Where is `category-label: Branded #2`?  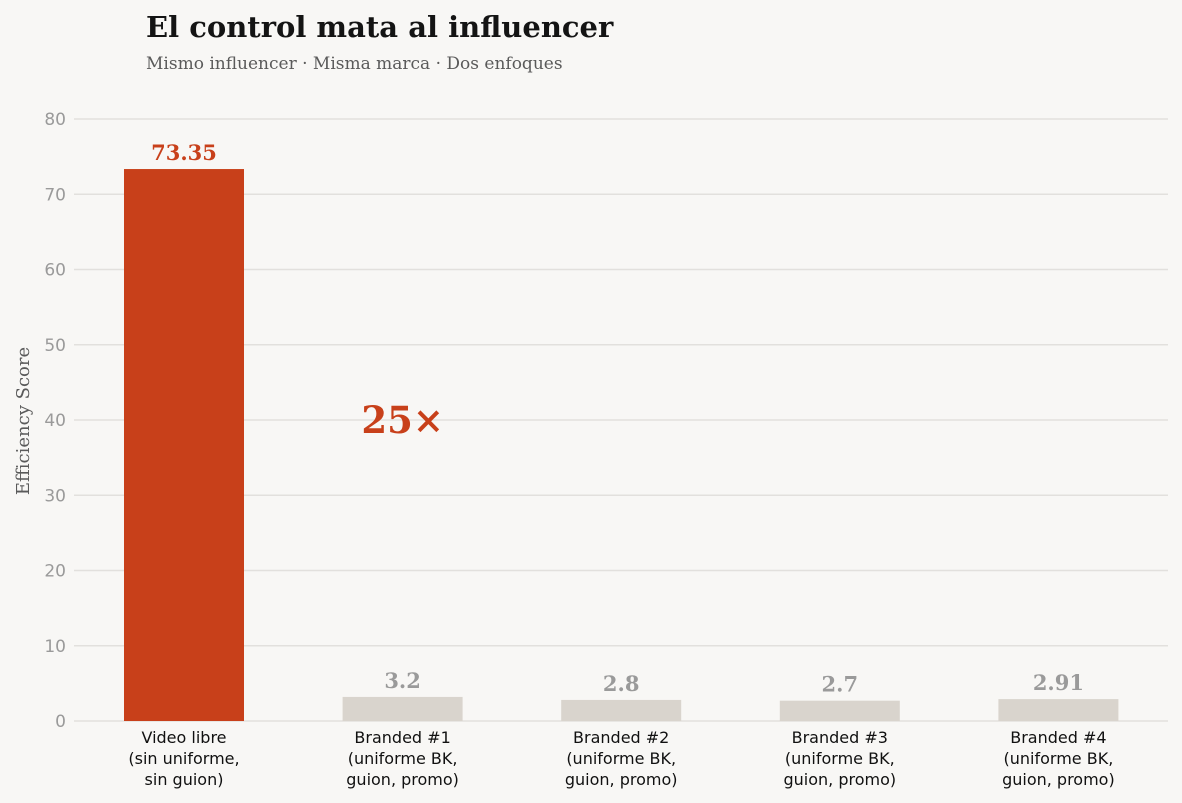 category-label: Branded #2 is located at coordinates (621, 737).